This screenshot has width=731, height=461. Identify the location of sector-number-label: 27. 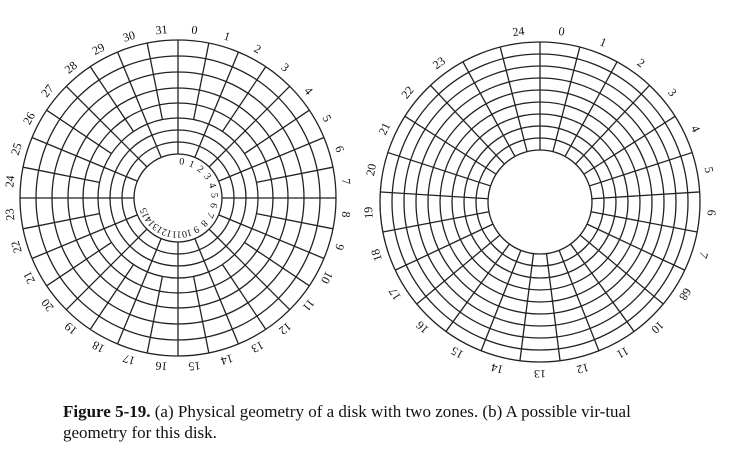
(47, 91).